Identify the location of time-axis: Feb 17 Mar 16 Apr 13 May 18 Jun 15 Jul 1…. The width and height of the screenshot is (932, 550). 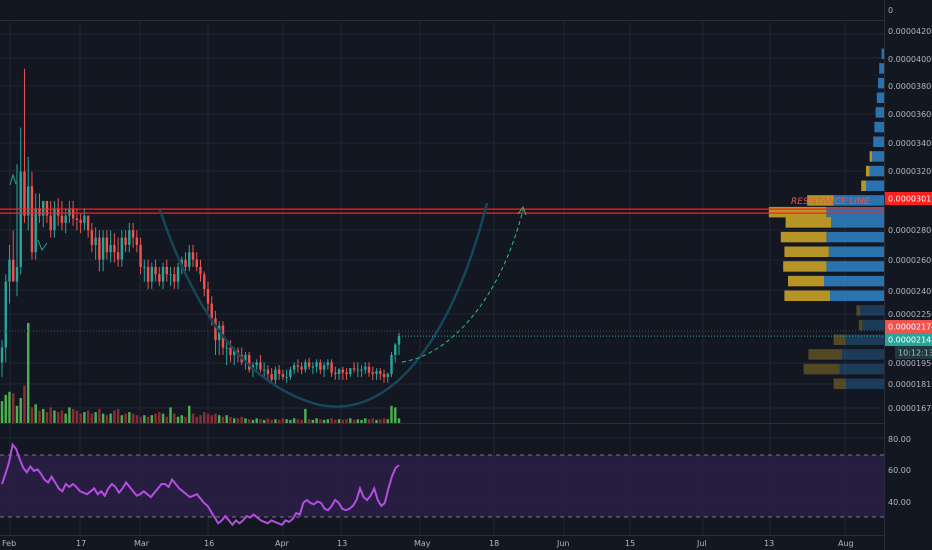
(442, 542).